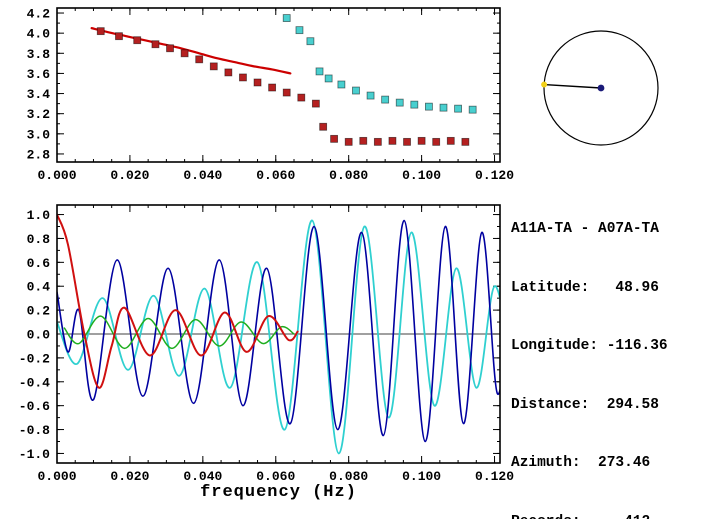 This screenshot has height=519, width=702. I want to click on distance-line: Distance: 294.58, so click(585, 404).